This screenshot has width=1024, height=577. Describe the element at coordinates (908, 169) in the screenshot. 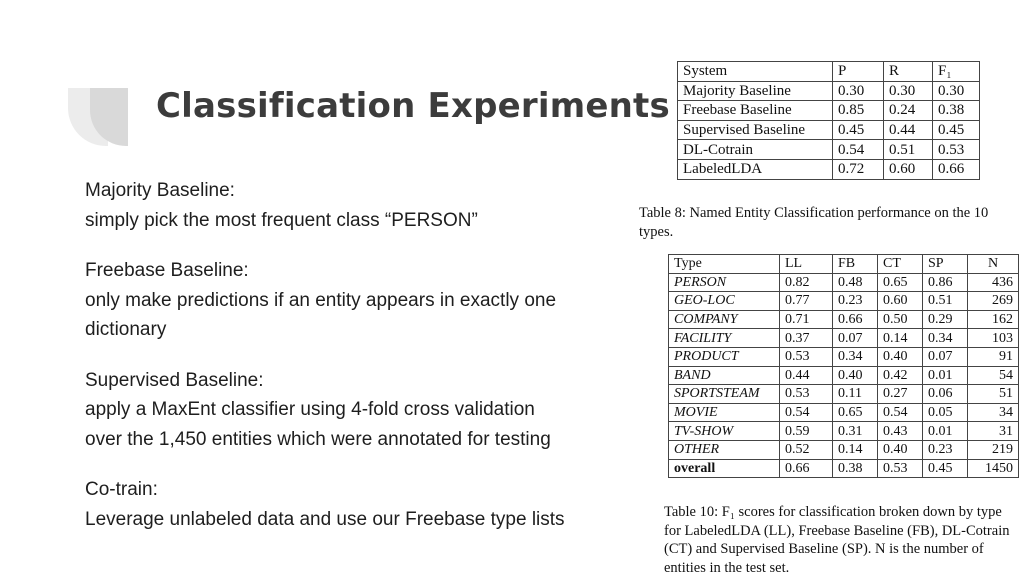

I see `table-cell: 0.60` at that location.